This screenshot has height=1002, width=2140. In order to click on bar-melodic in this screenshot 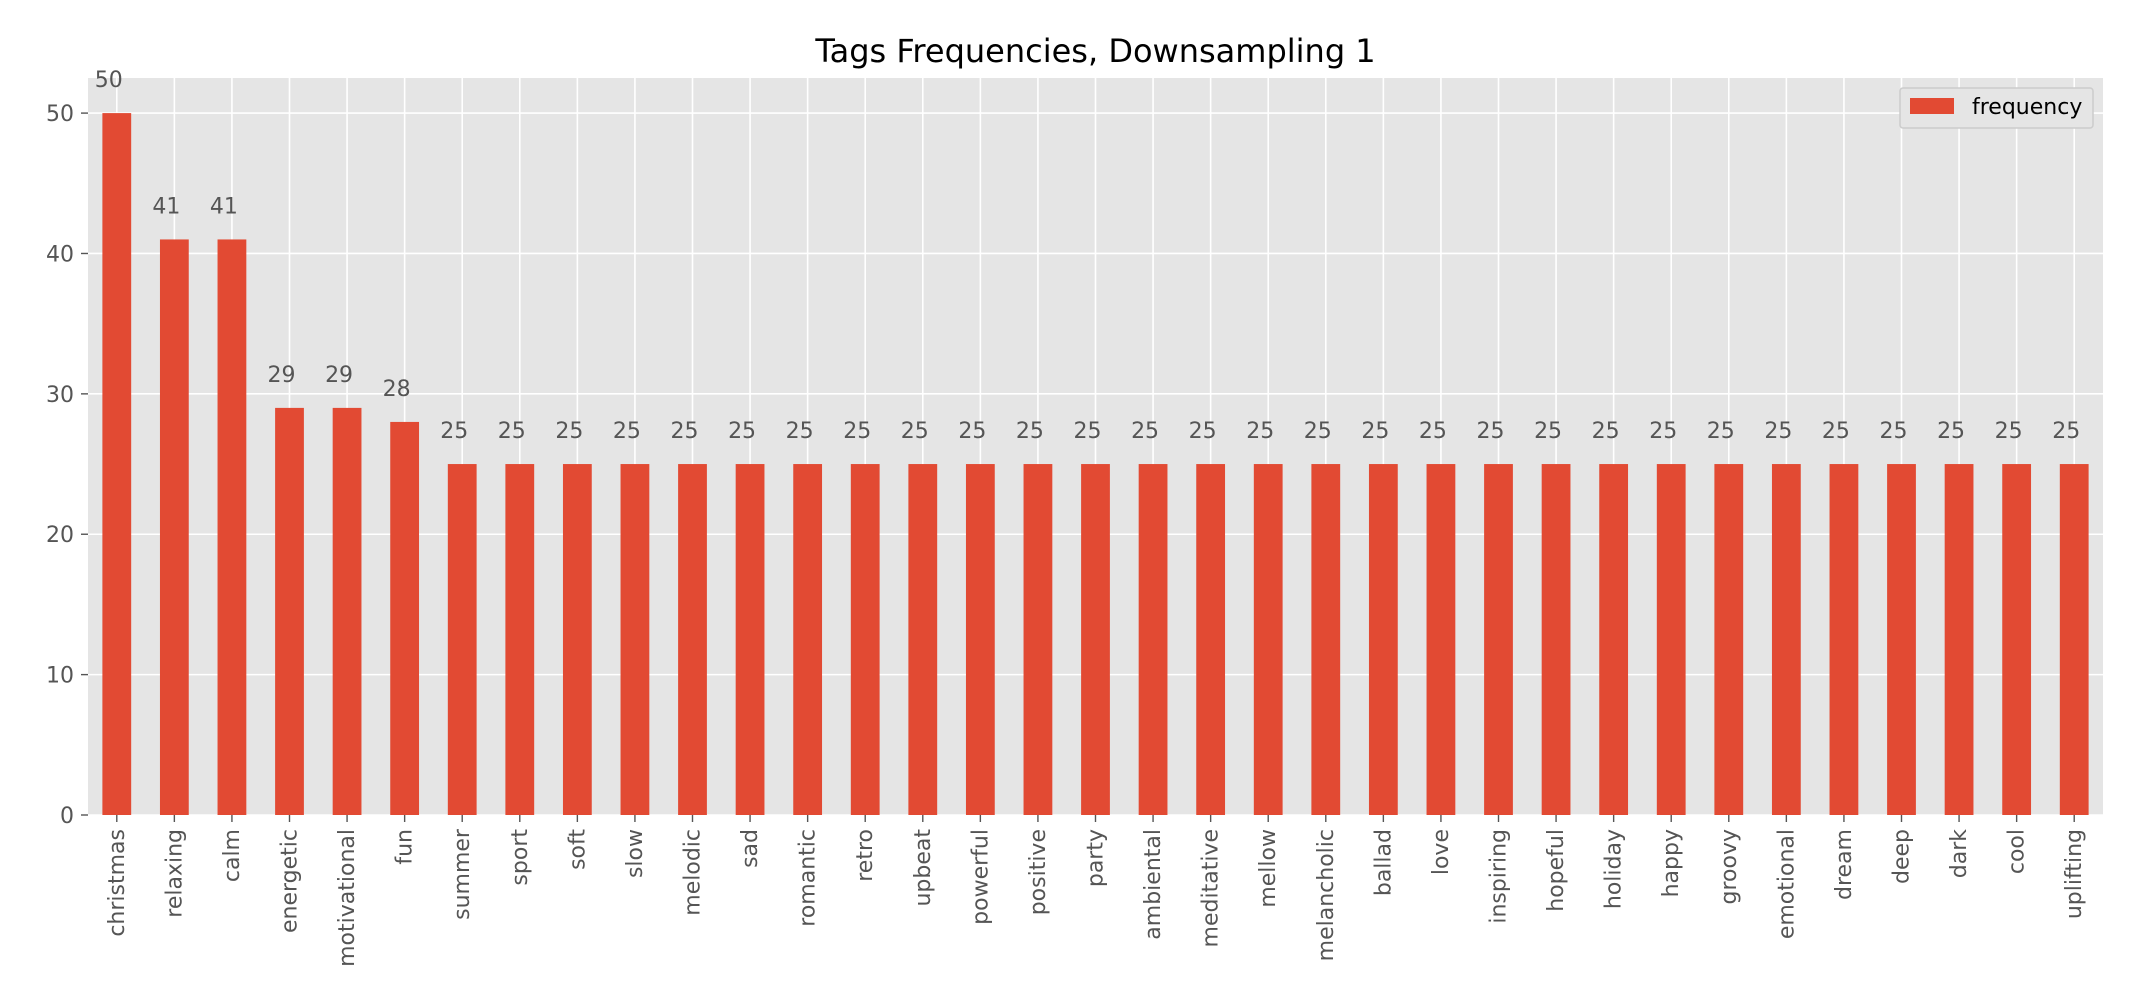, I will do `click(692, 639)`.